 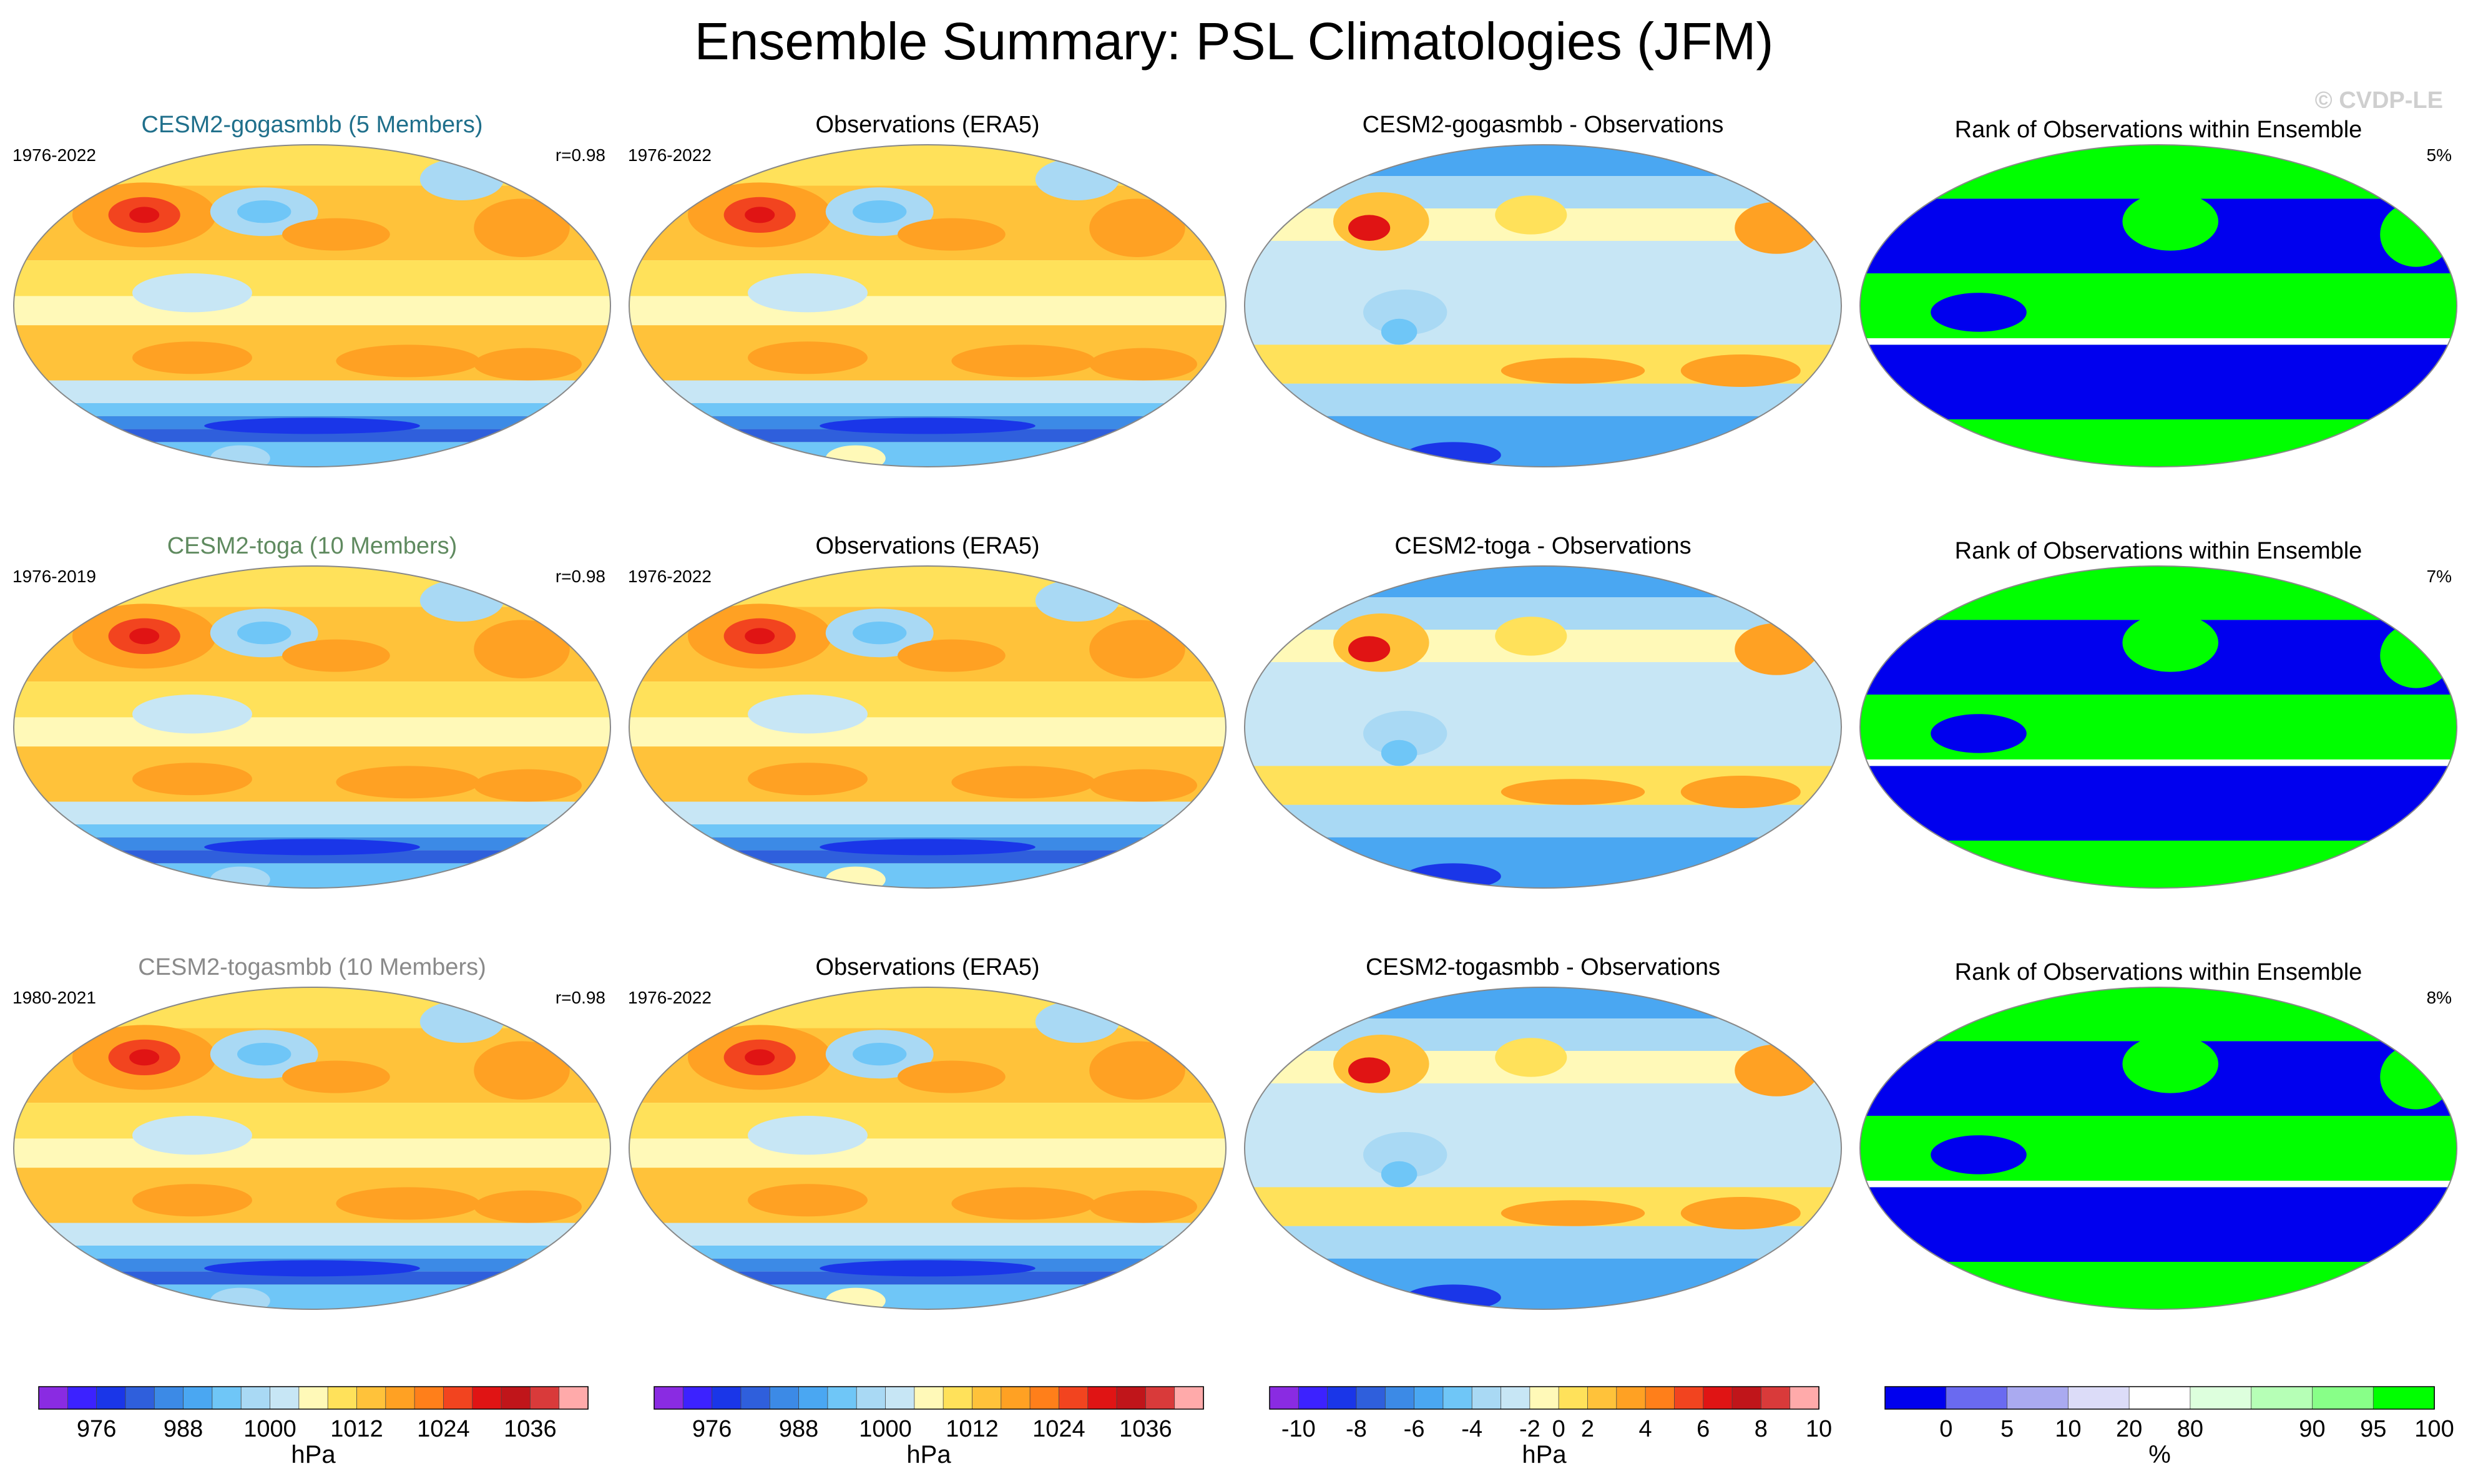 I want to click on panel-title-diff: CESM2-togasmbb - Observations, so click(x=1543, y=967).